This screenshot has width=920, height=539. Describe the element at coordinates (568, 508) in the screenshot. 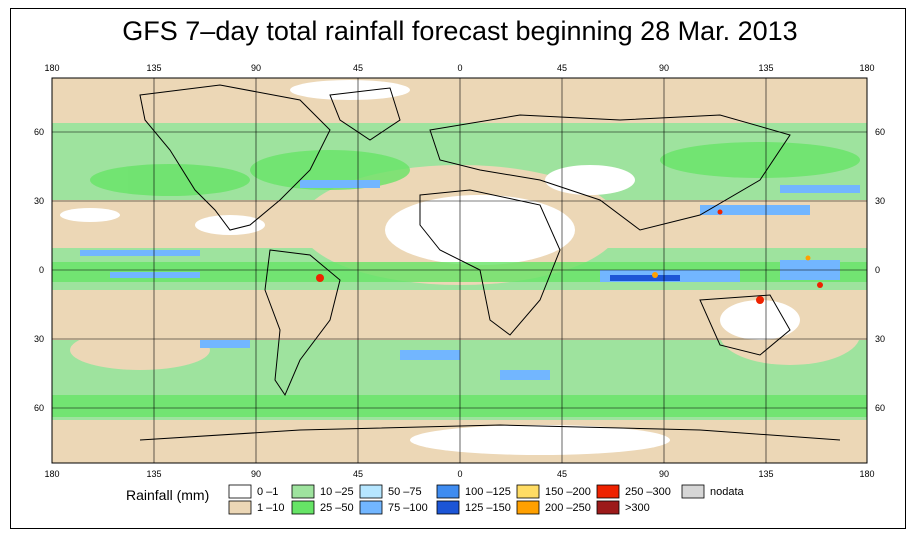

I see `legend-label: 200 –250` at that location.